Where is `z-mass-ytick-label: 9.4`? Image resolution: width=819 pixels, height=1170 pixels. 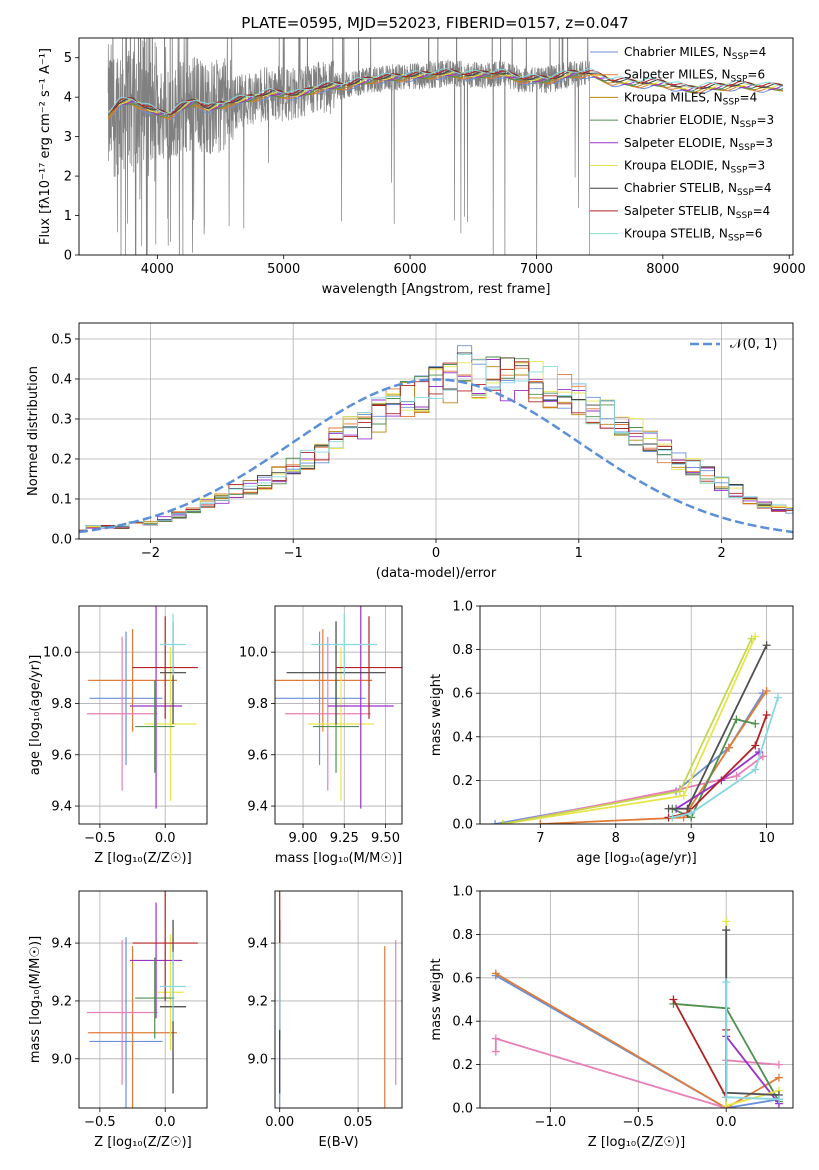
z-mass-ytick-label: 9.4 is located at coordinates (61, 944).